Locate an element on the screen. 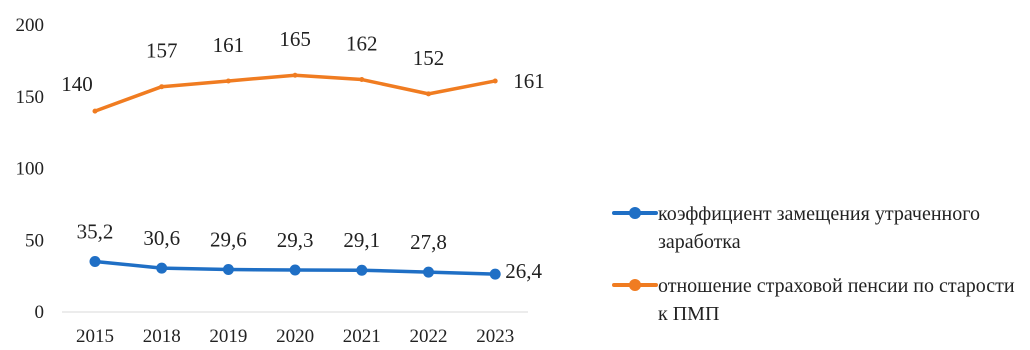 Image resolution: width=1030 pixels, height=350 pixels. data-label-pension-ratio: 162 is located at coordinates (362, 44).